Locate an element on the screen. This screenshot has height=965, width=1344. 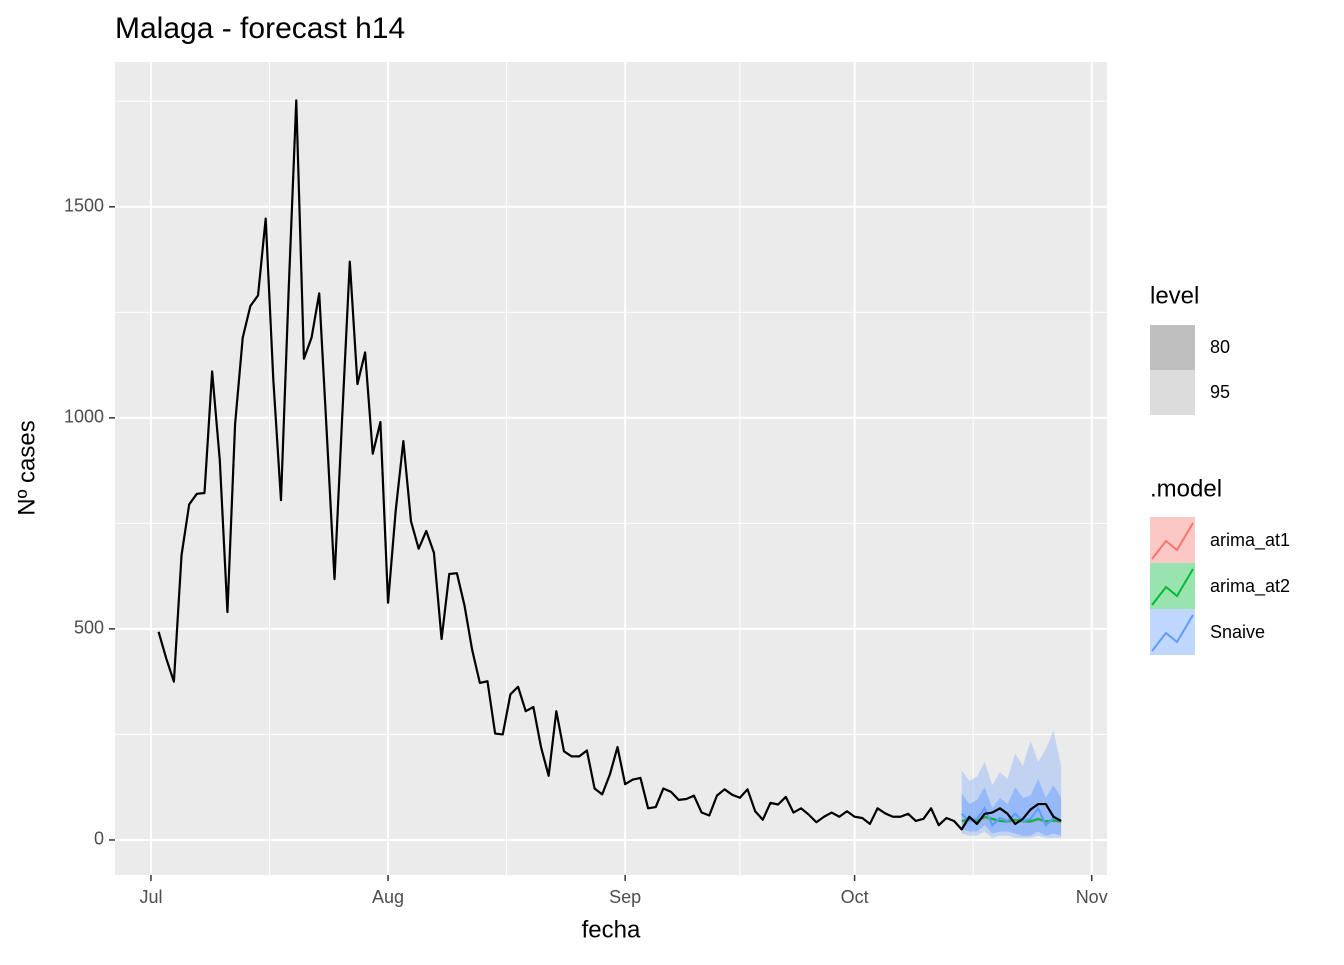
x-tick-label: Sep is located at coordinates (625, 897).